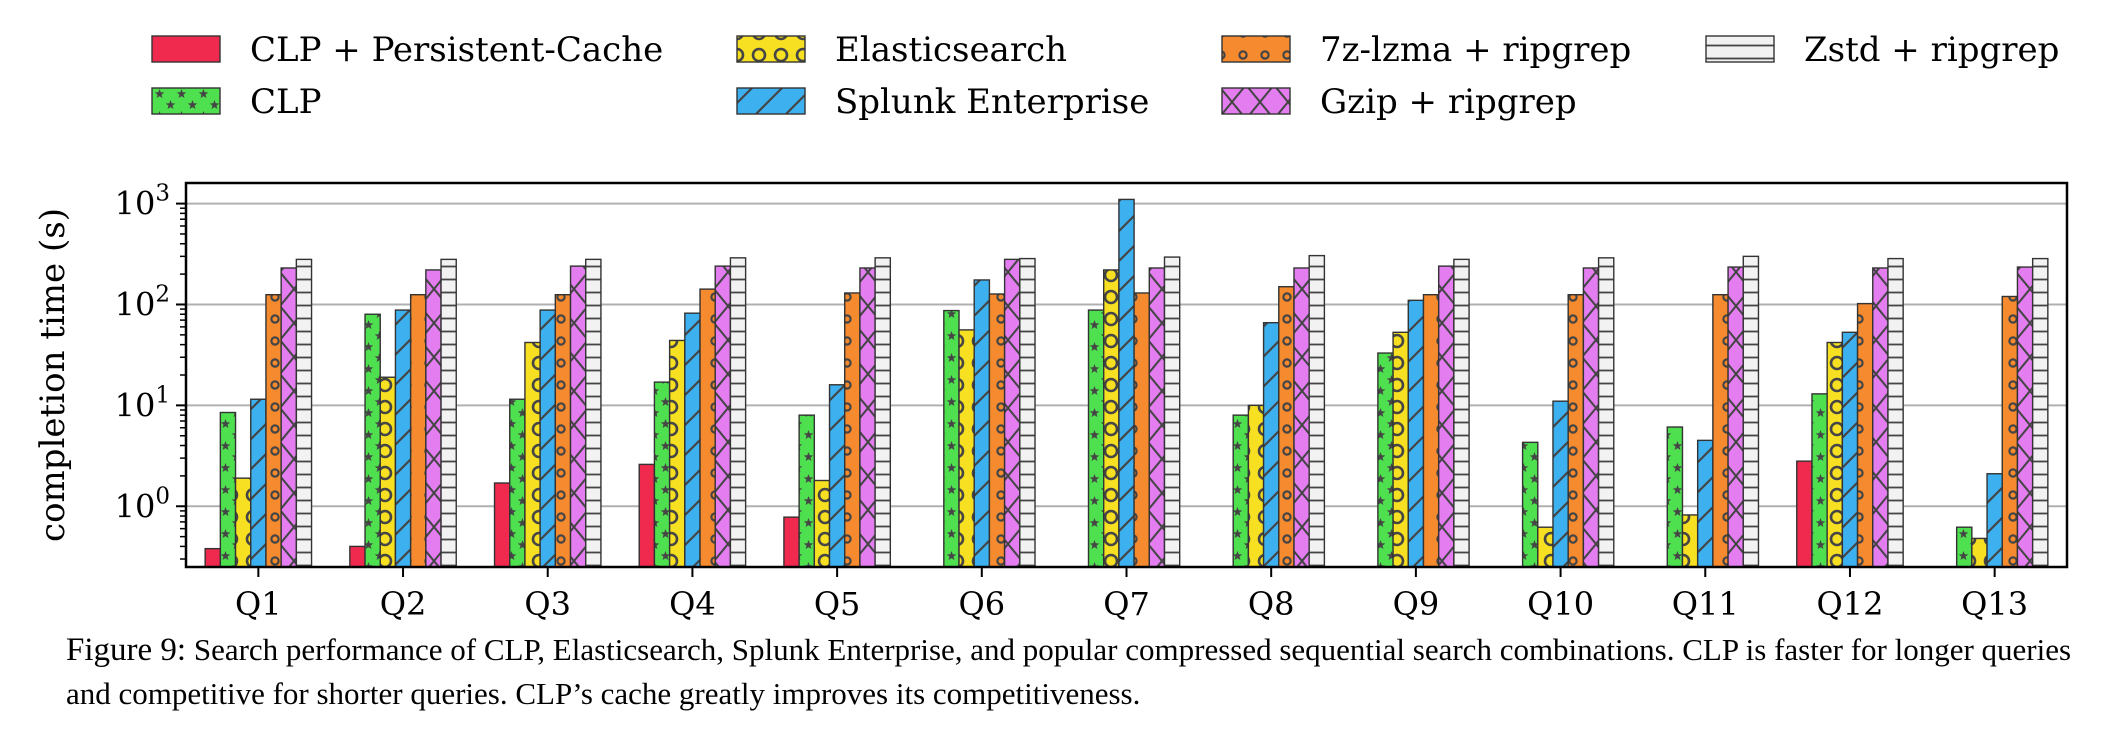  Describe the element at coordinates (1931, 50) in the screenshot. I see `legend-label: Zstd + ripgrep` at that location.